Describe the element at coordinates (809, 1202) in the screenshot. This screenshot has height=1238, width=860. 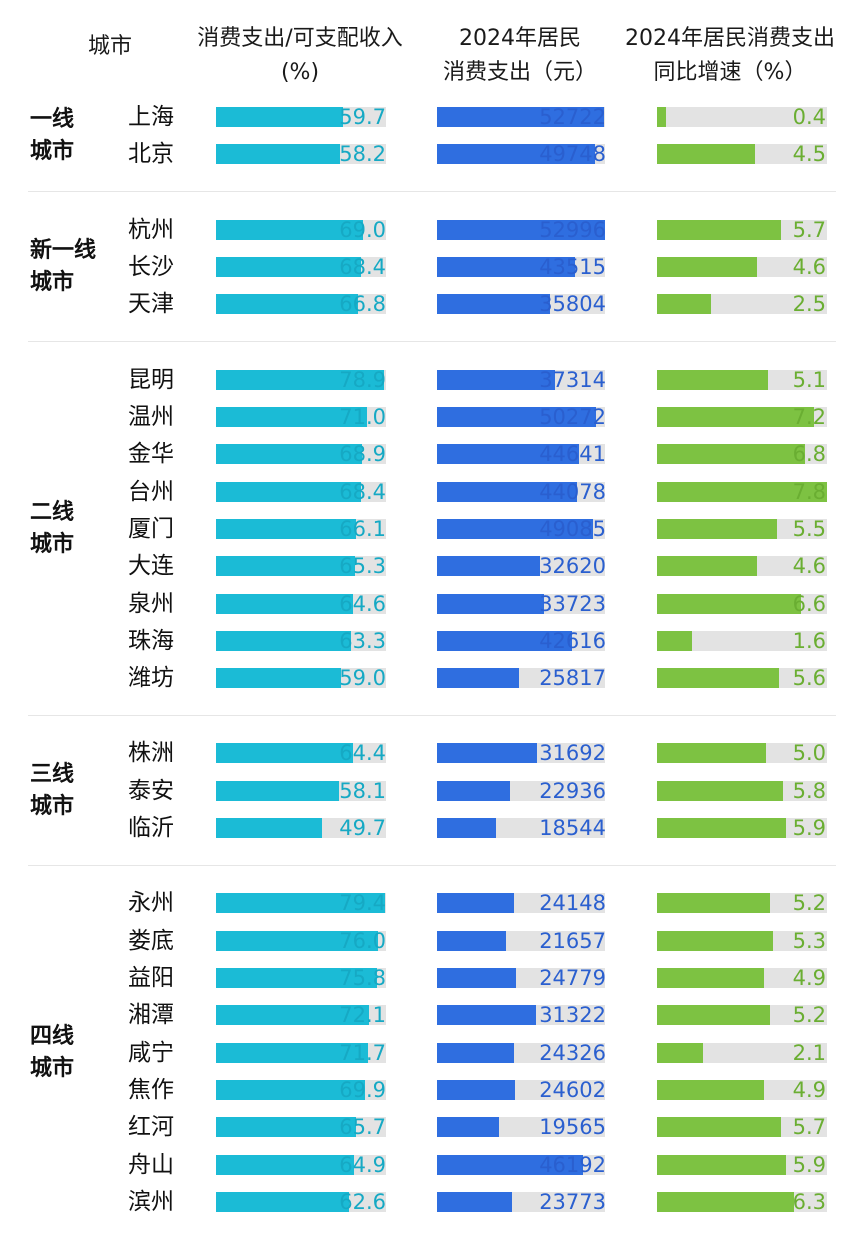
I see `growth-value-label: 6.3` at that location.